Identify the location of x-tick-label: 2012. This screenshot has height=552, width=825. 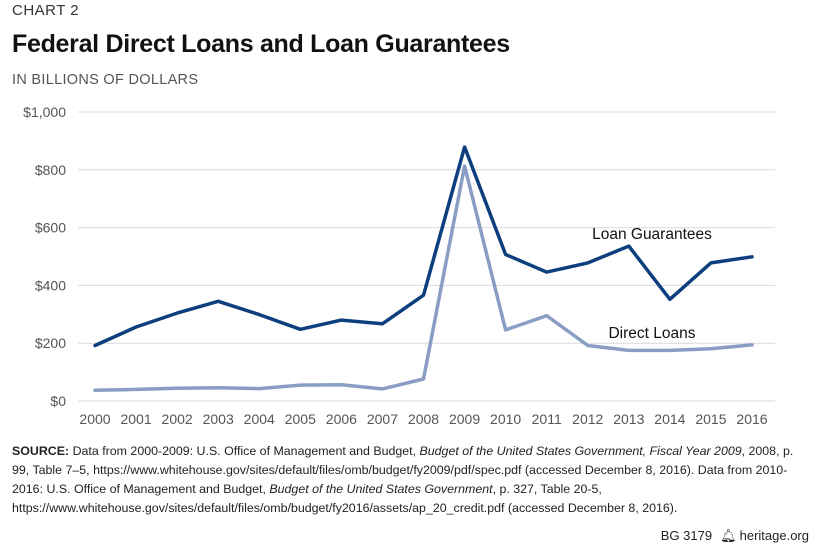
(587, 419).